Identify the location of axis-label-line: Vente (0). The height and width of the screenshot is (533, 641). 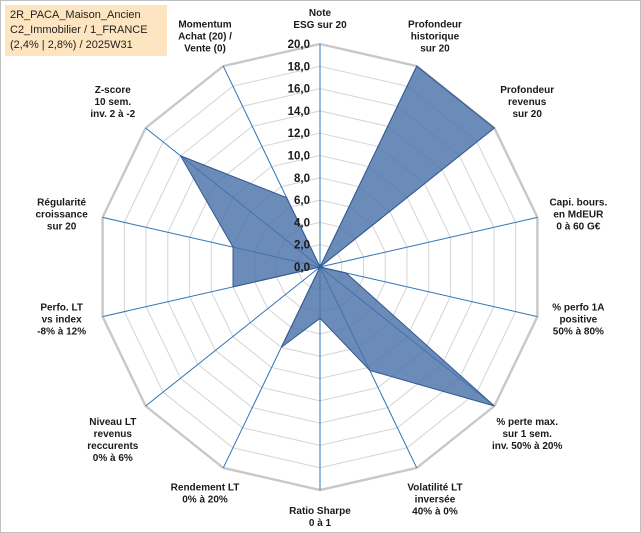
(205, 48).